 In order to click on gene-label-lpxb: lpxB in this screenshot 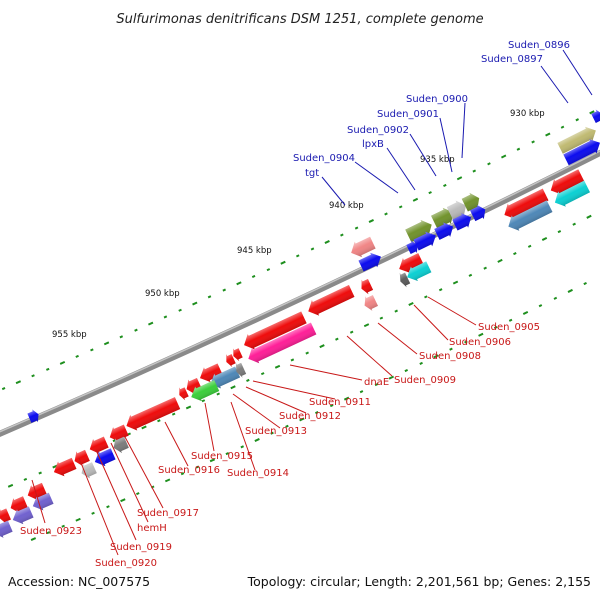, I will do `click(373, 144)`.